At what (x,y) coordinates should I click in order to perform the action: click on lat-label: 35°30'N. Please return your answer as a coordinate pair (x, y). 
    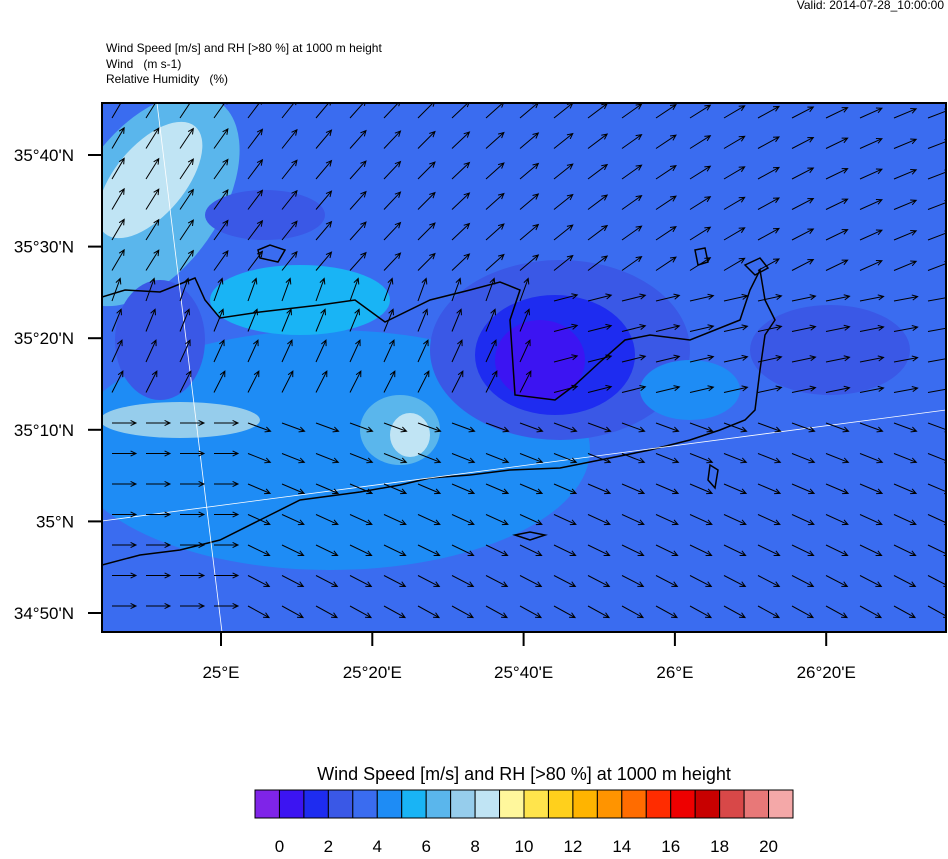
    Looking at the image, I should click on (44, 247).